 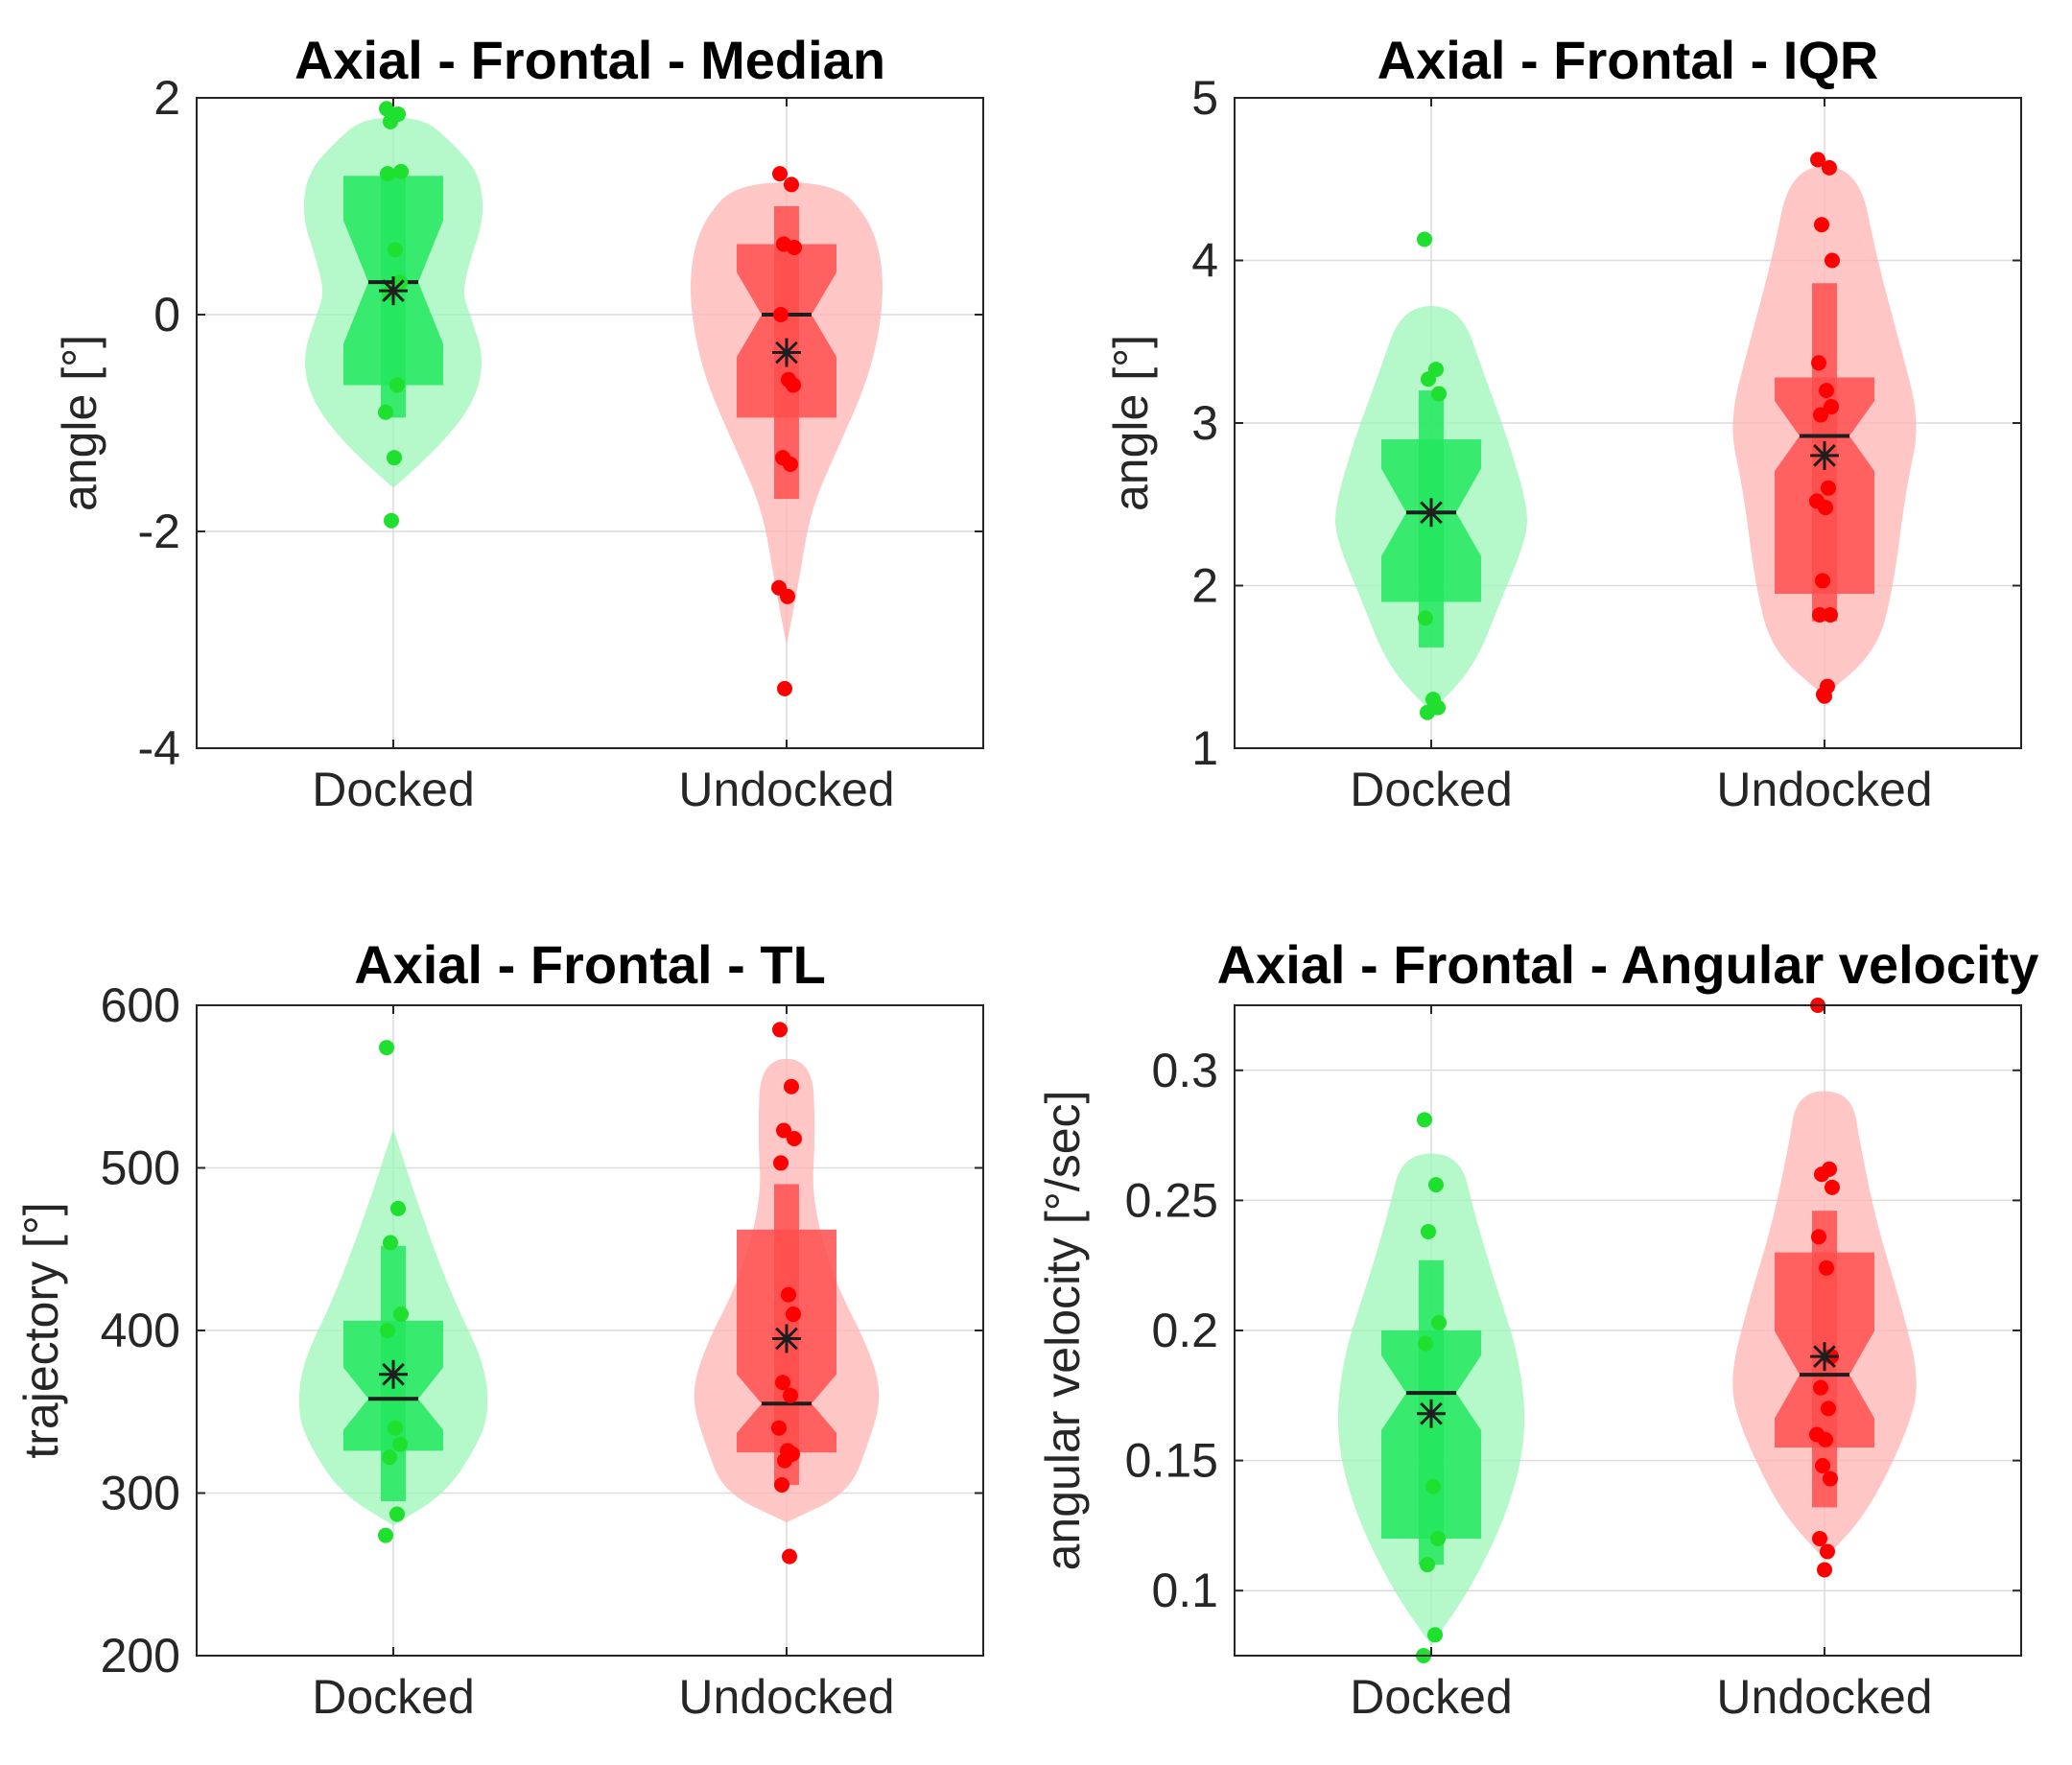 What do you see at coordinates (1431, 1434) in the screenshot?
I see `box-docked` at bounding box center [1431, 1434].